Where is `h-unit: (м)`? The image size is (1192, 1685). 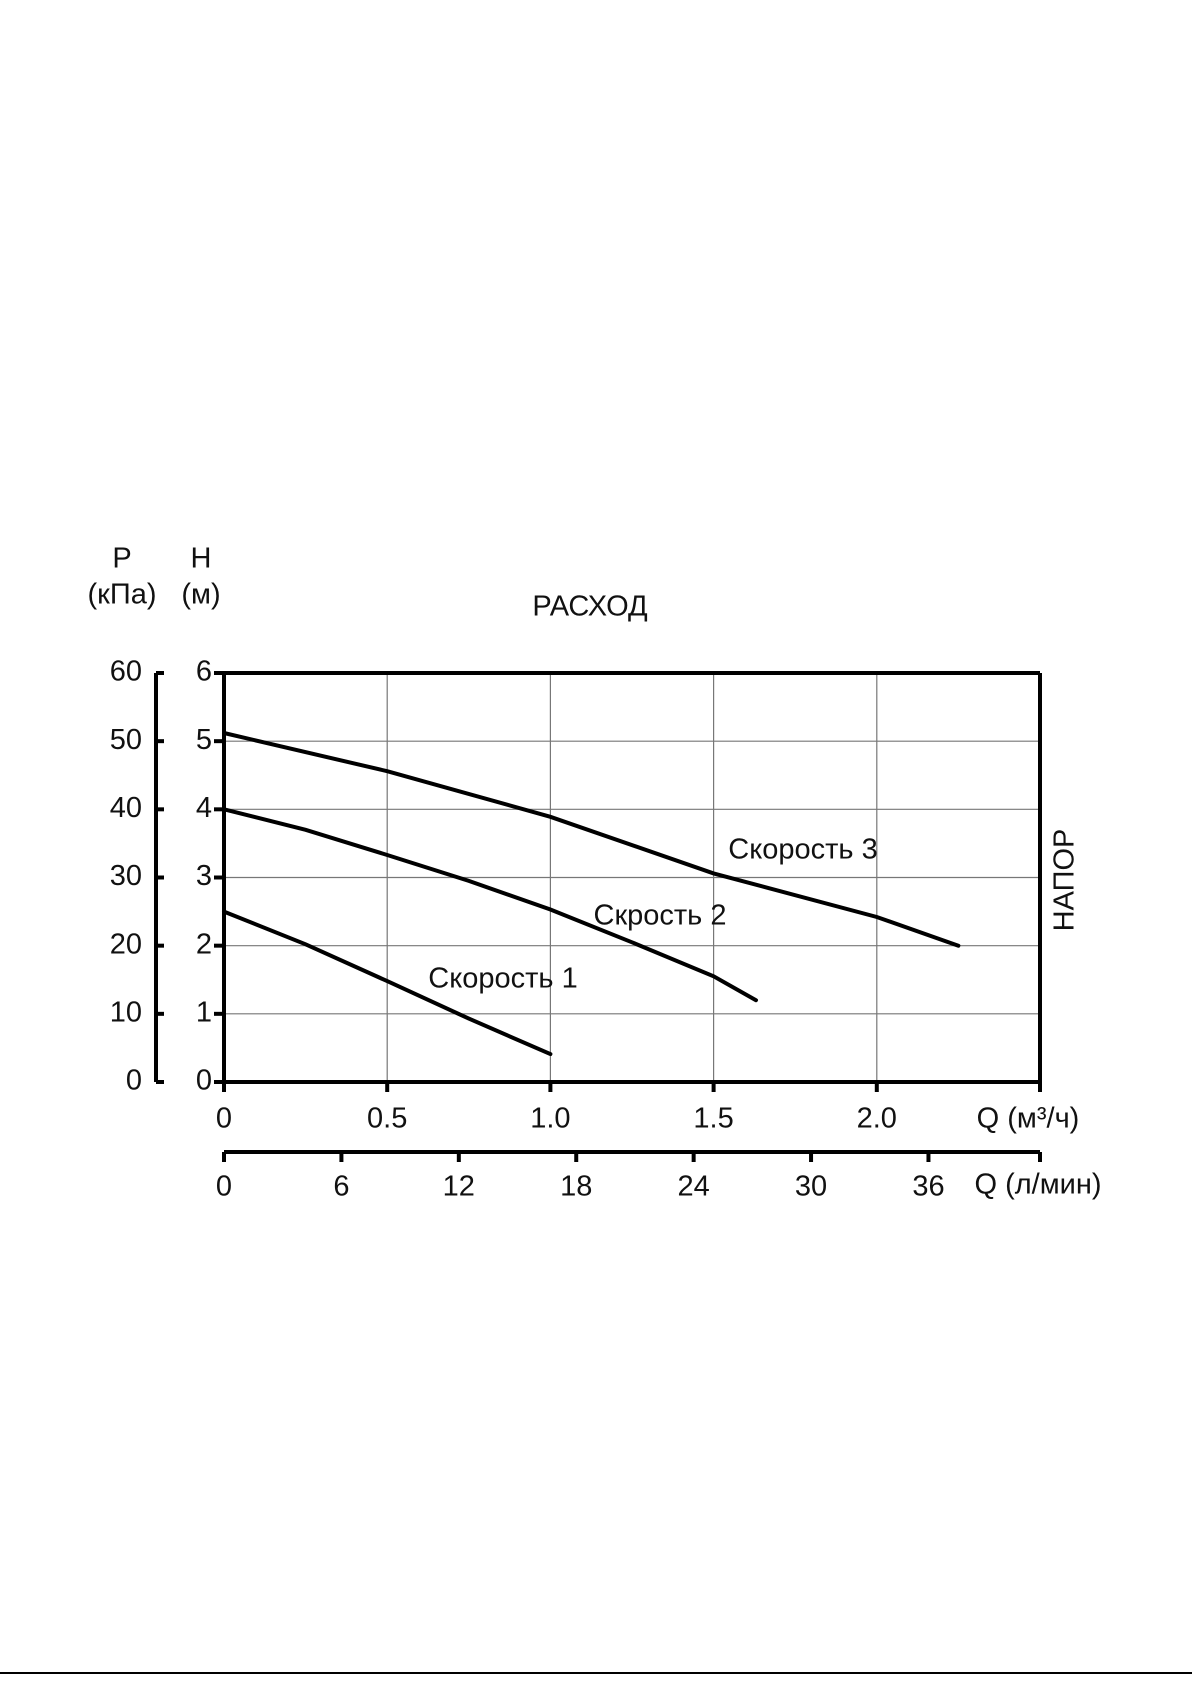
h-unit: (м) is located at coordinates (200, 595).